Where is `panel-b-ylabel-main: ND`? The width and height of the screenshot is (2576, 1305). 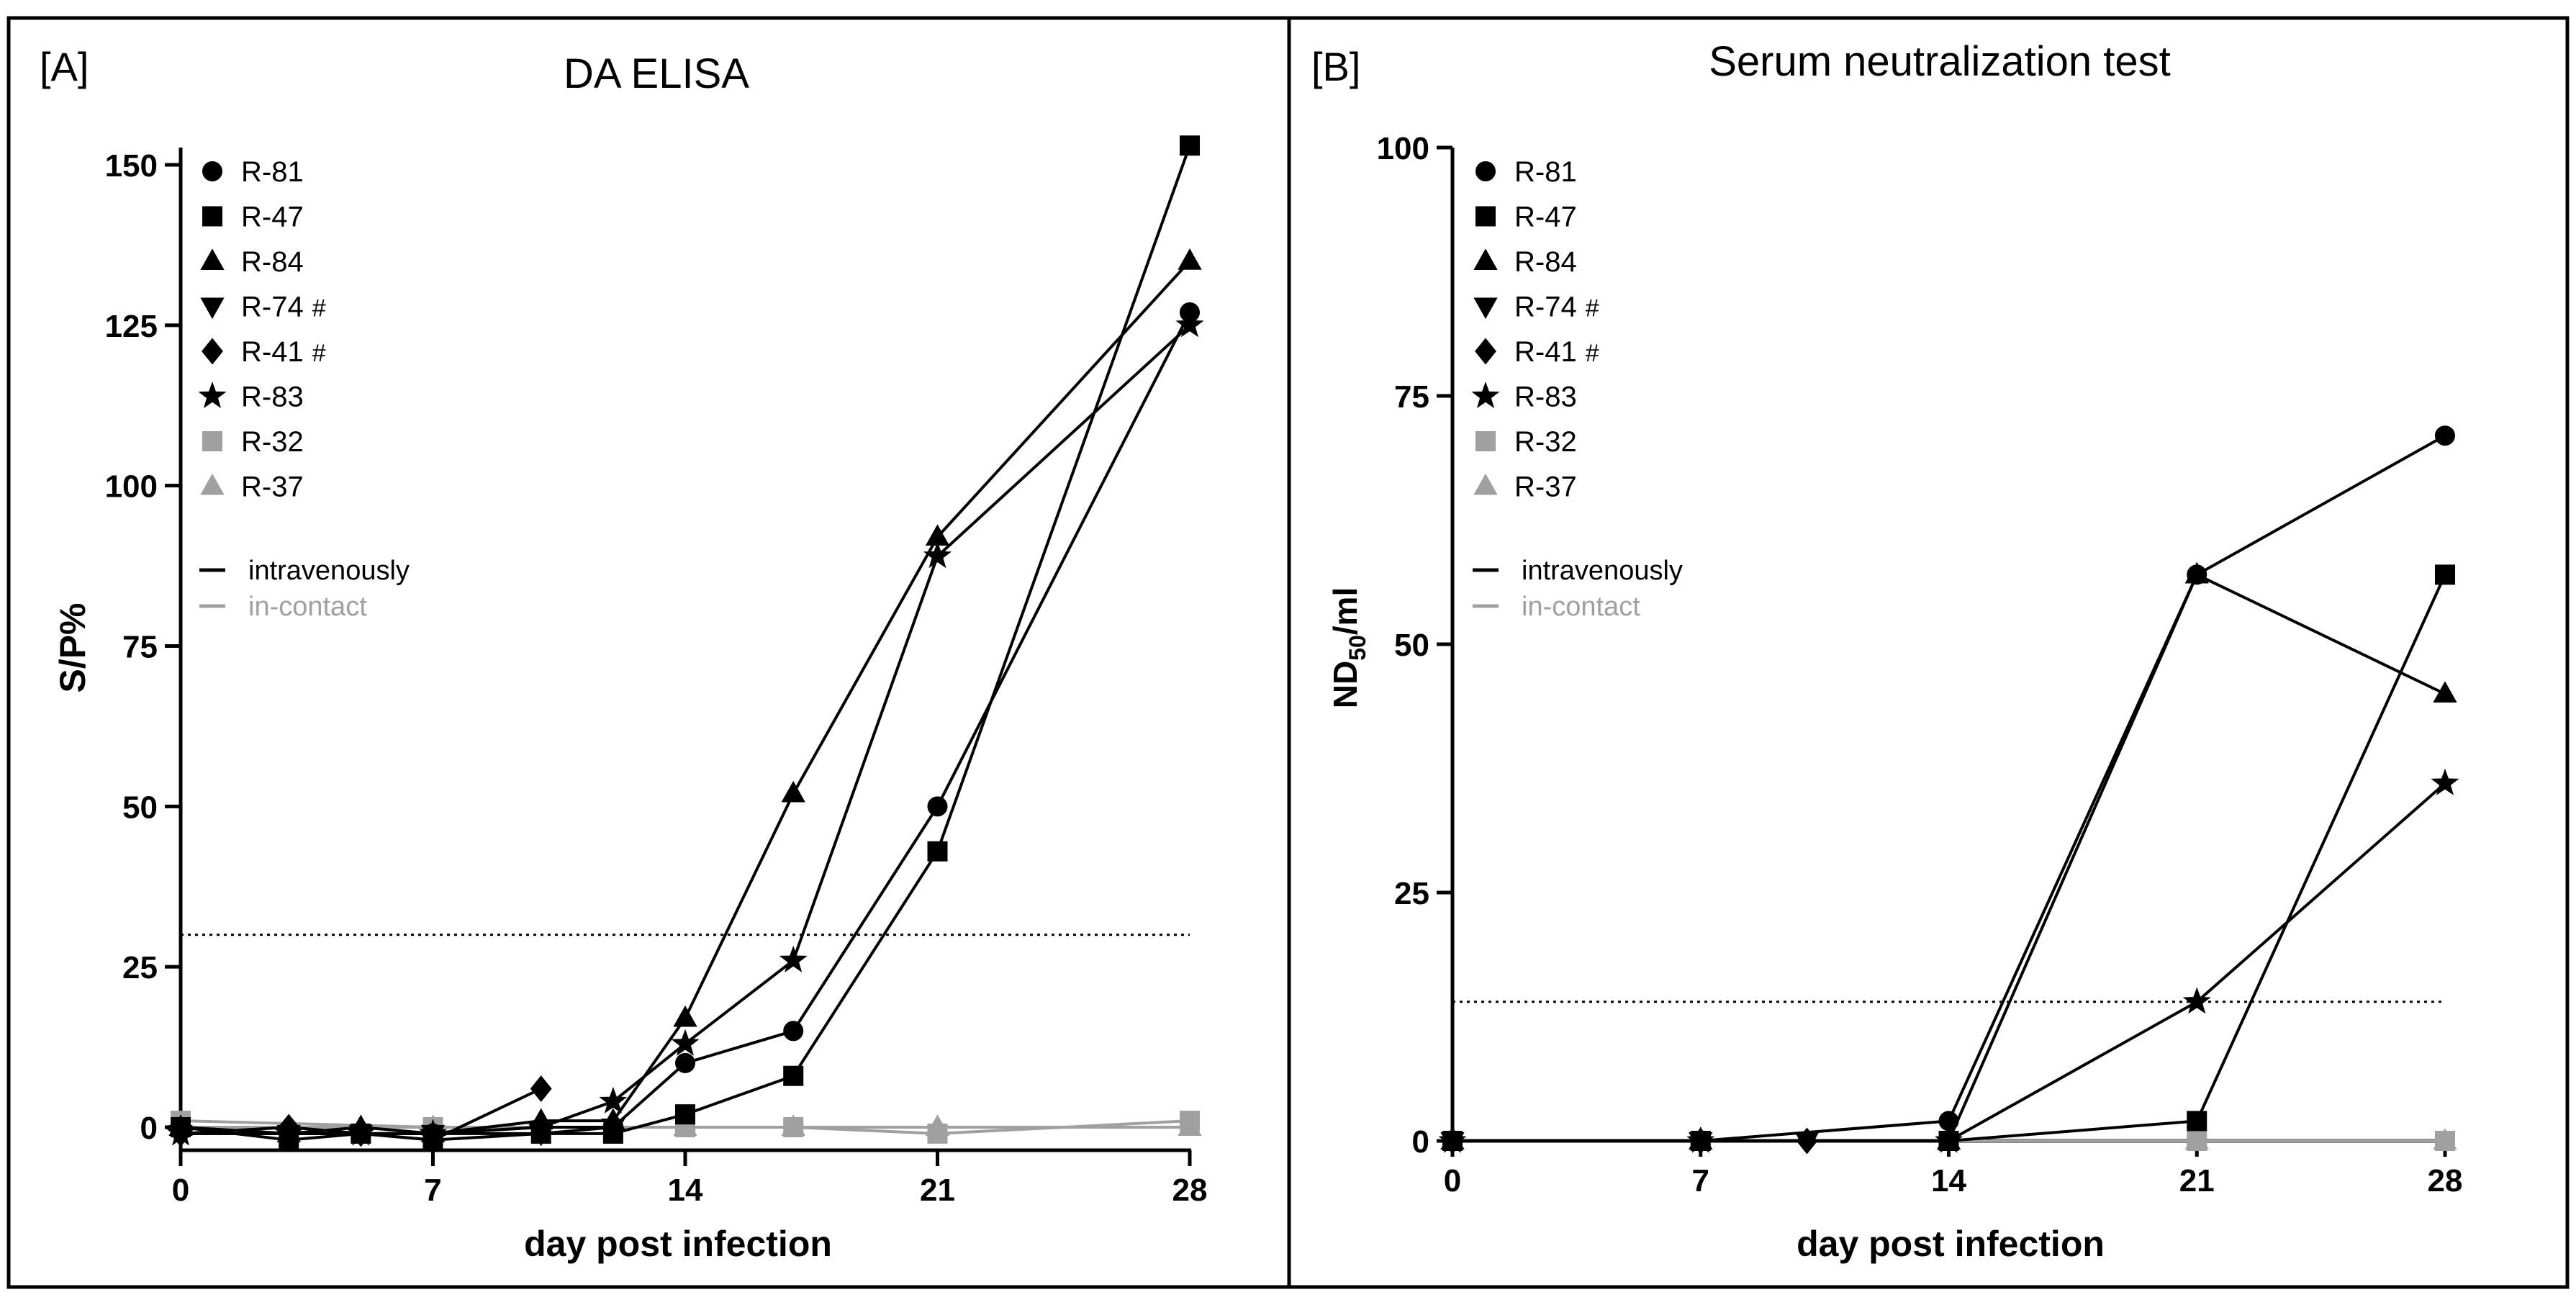 panel-b-ylabel-main: ND is located at coordinates (1345, 684).